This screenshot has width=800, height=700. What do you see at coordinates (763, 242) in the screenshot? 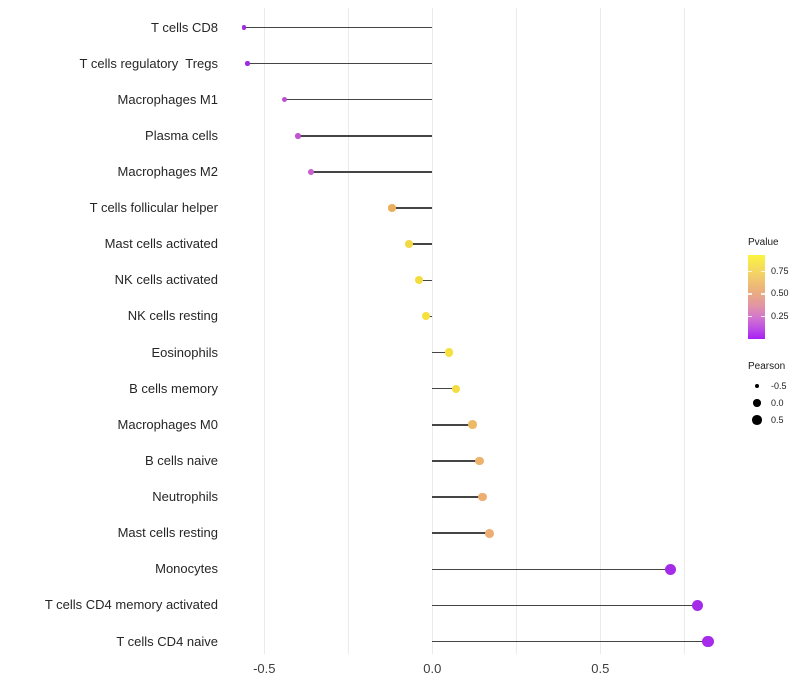
I see `pvalue-legend-title: Pvalue` at bounding box center [763, 242].